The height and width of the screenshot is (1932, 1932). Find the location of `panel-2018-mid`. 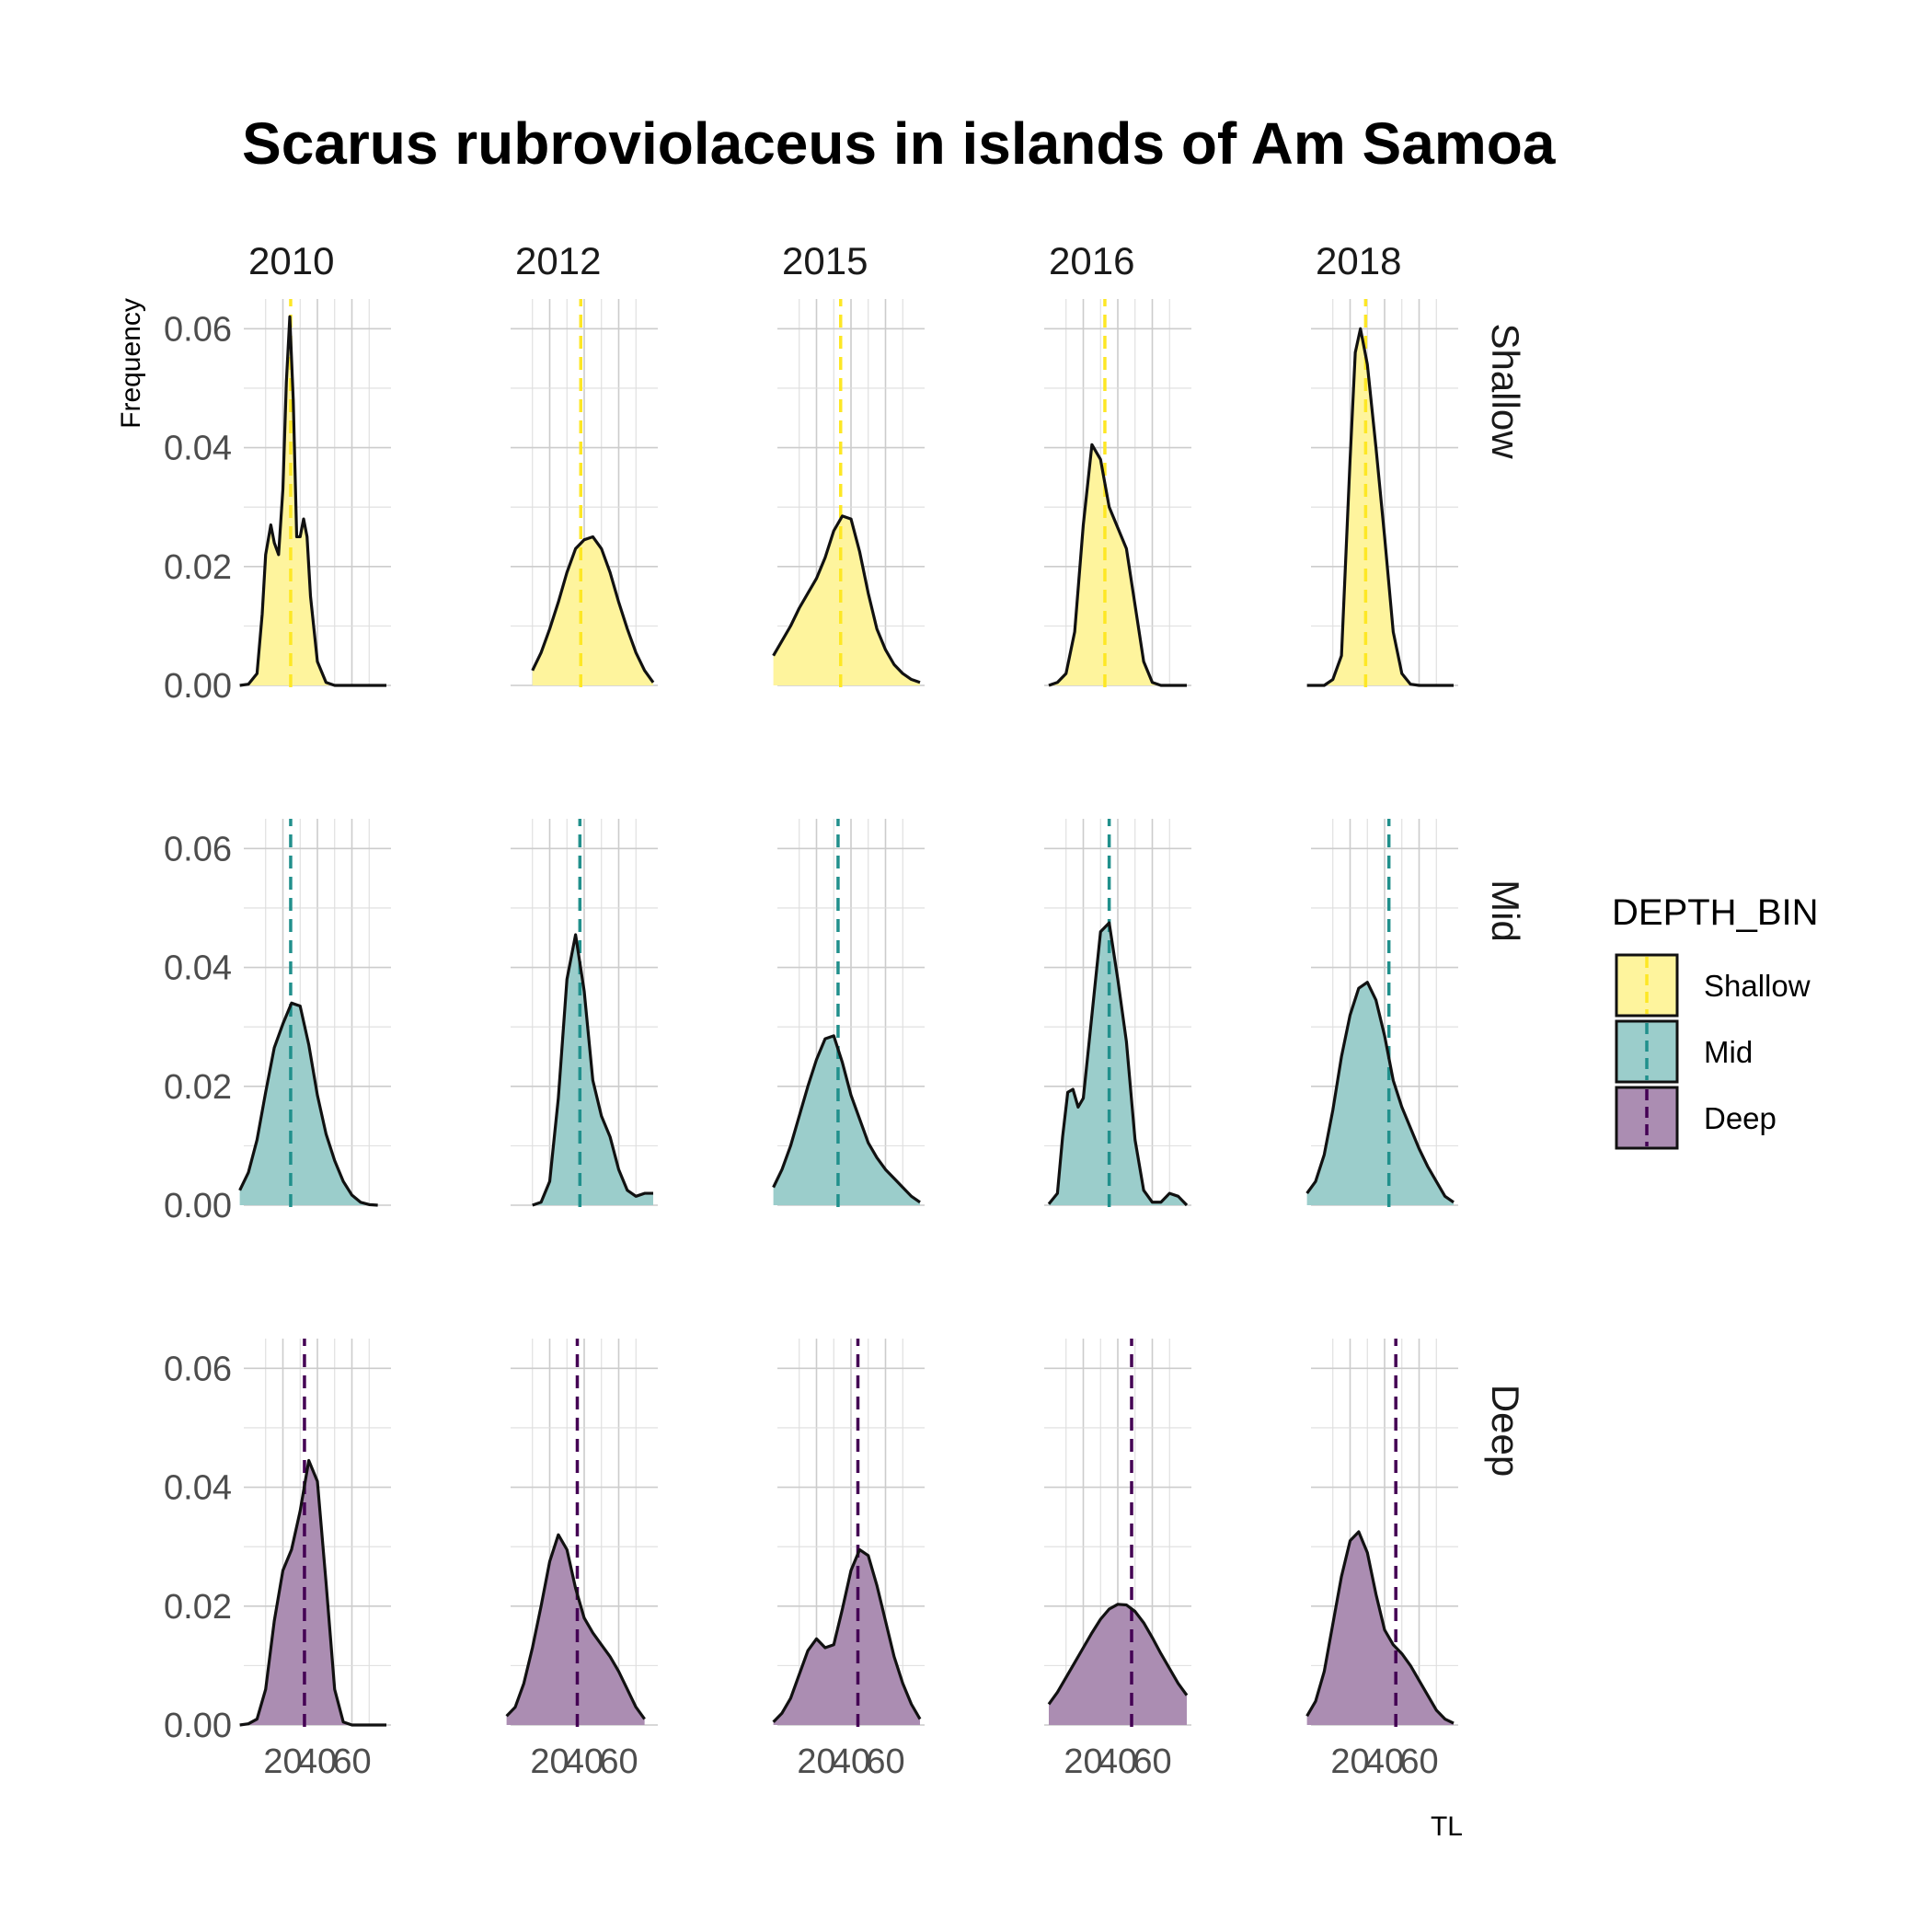

panel-2018-mid is located at coordinates (1381, 1013).